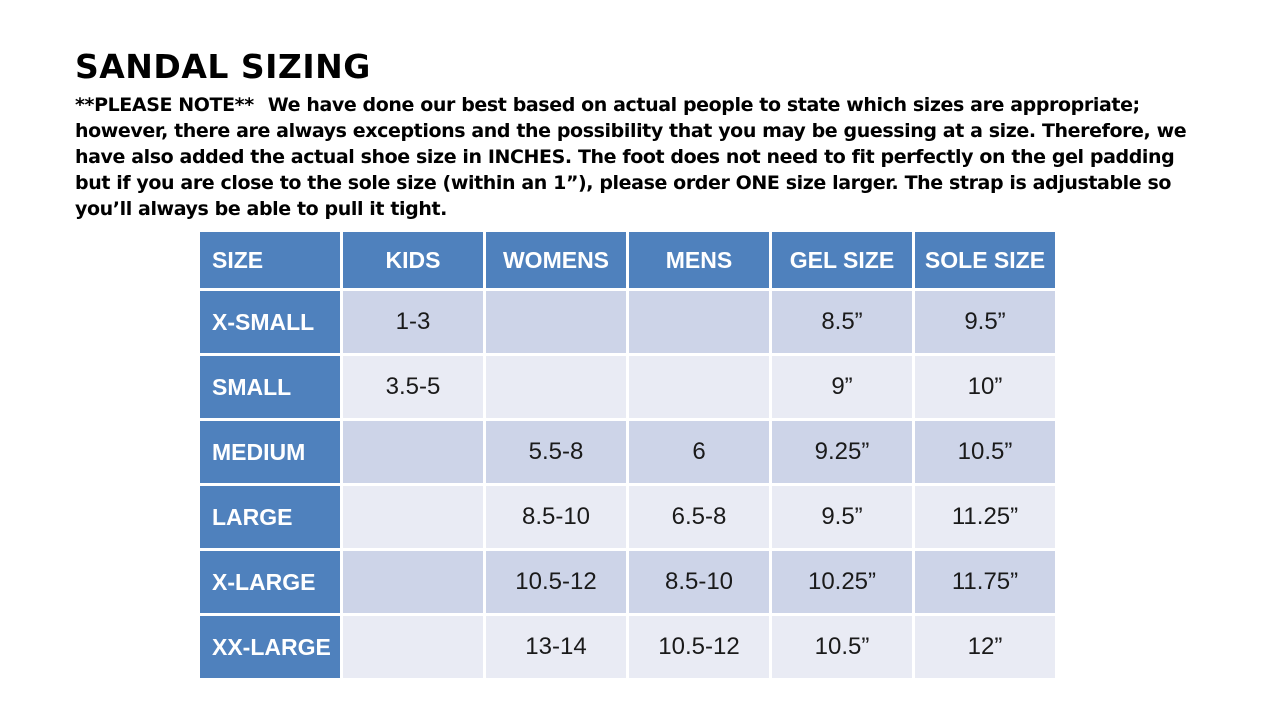  What do you see at coordinates (699, 452) in the screenshot?
I see `cell-mens: 6` at bounding box center [699, 452].